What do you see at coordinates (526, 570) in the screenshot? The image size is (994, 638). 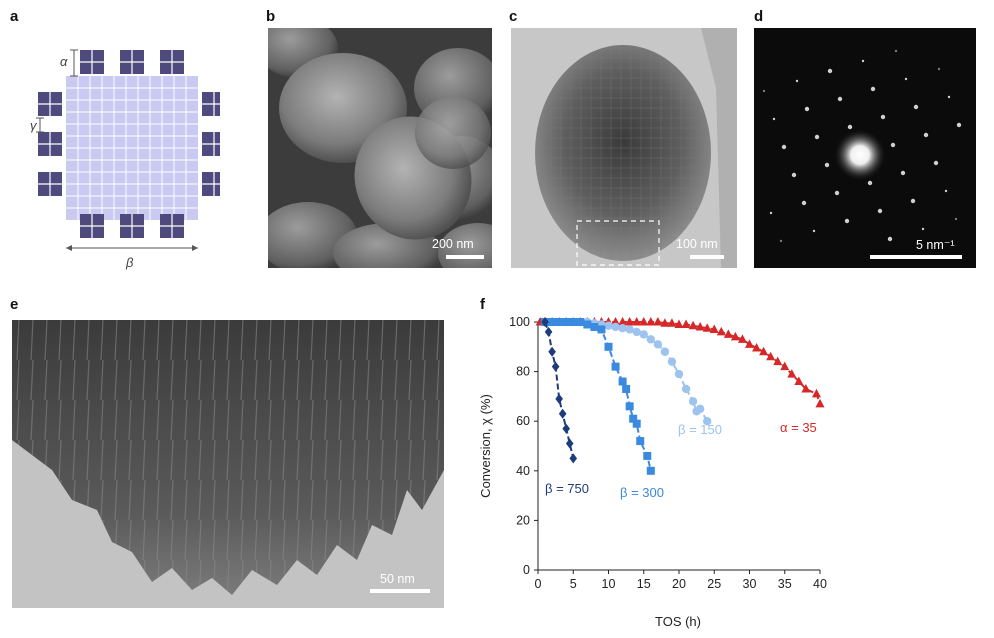 I see `y-tick-label: 0` at bounding box center [526, 570].